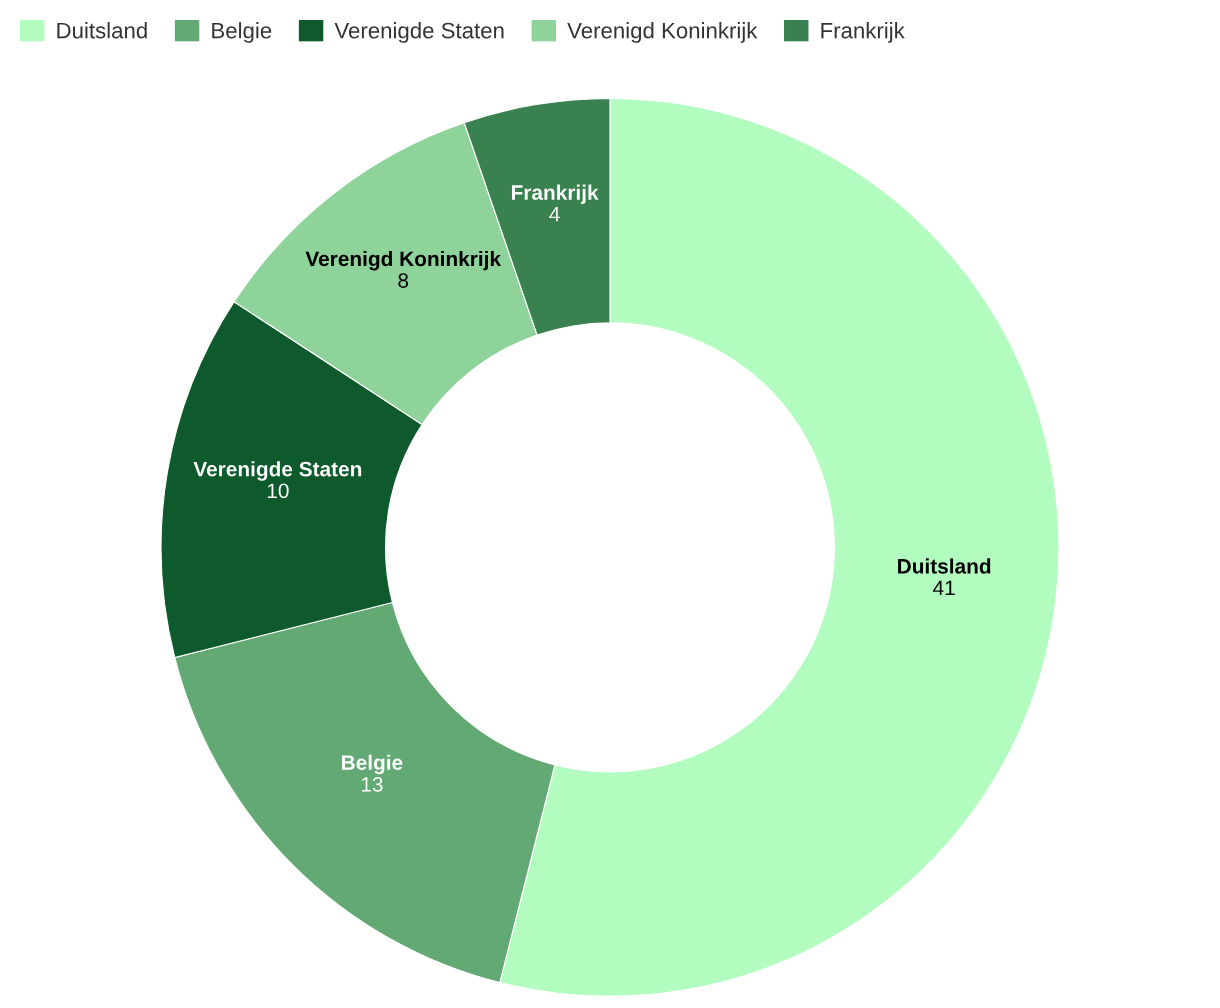  I want to click on slice-label: Frankrijk, so click(555, 194).